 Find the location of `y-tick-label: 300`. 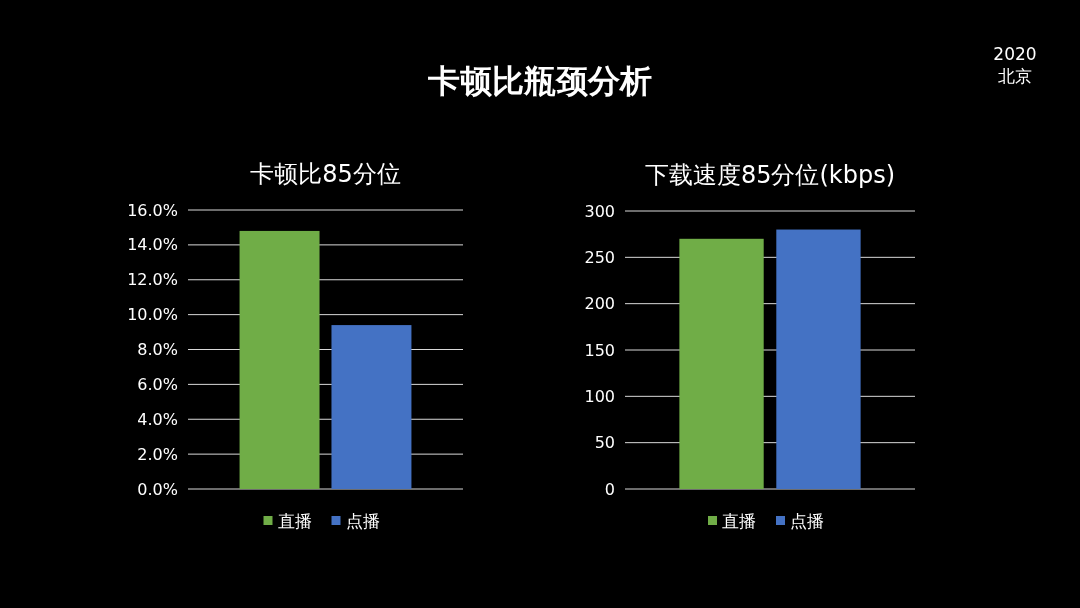

y-tick-label: 300 is located at coordinates (599, 211).